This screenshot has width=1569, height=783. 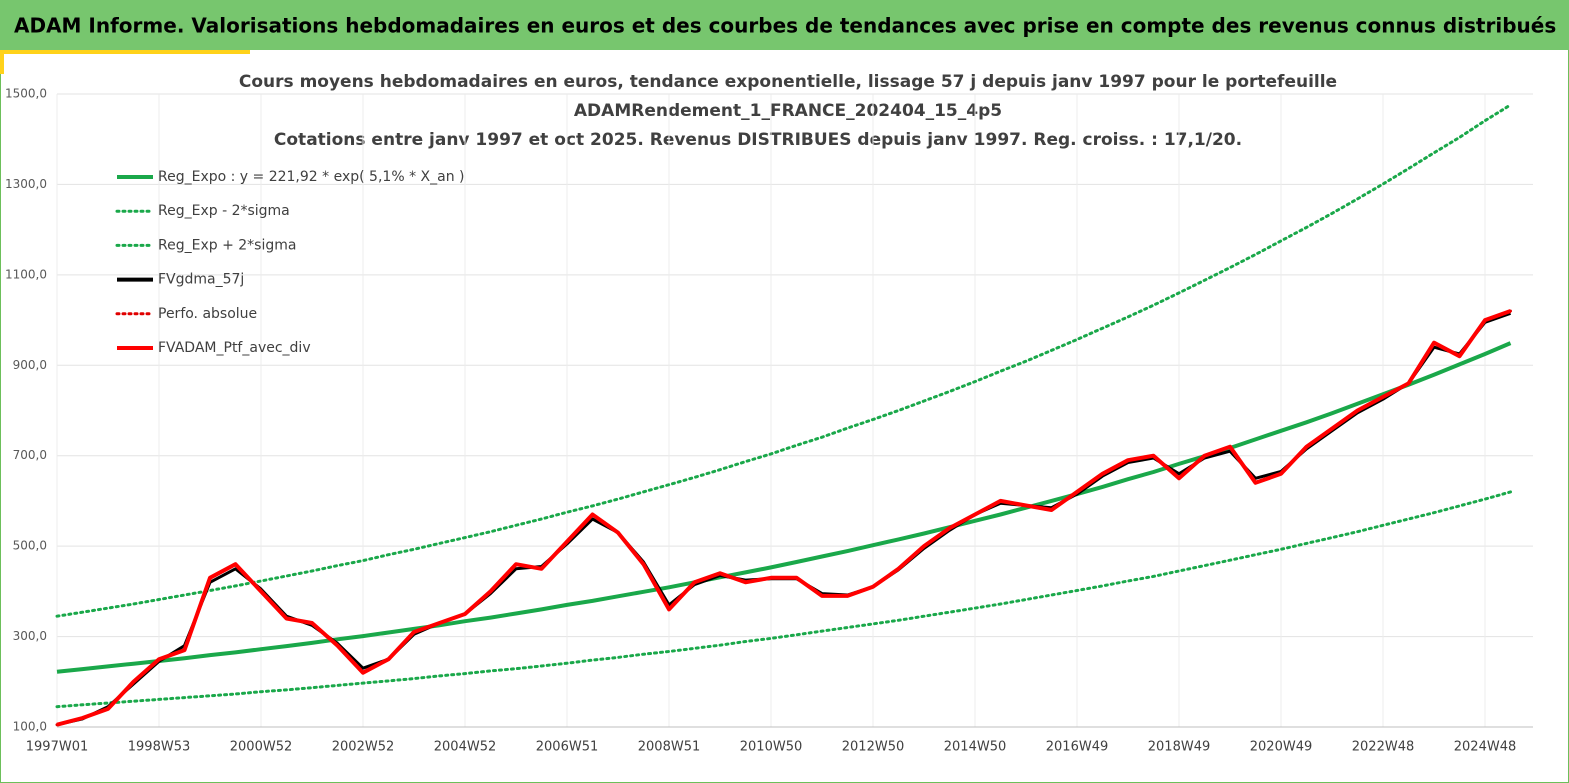 What do you see at coordinates (261, 747) in the screenshot?
I see `x-tick-label: 2000W52` at bounding box center [261, 747].